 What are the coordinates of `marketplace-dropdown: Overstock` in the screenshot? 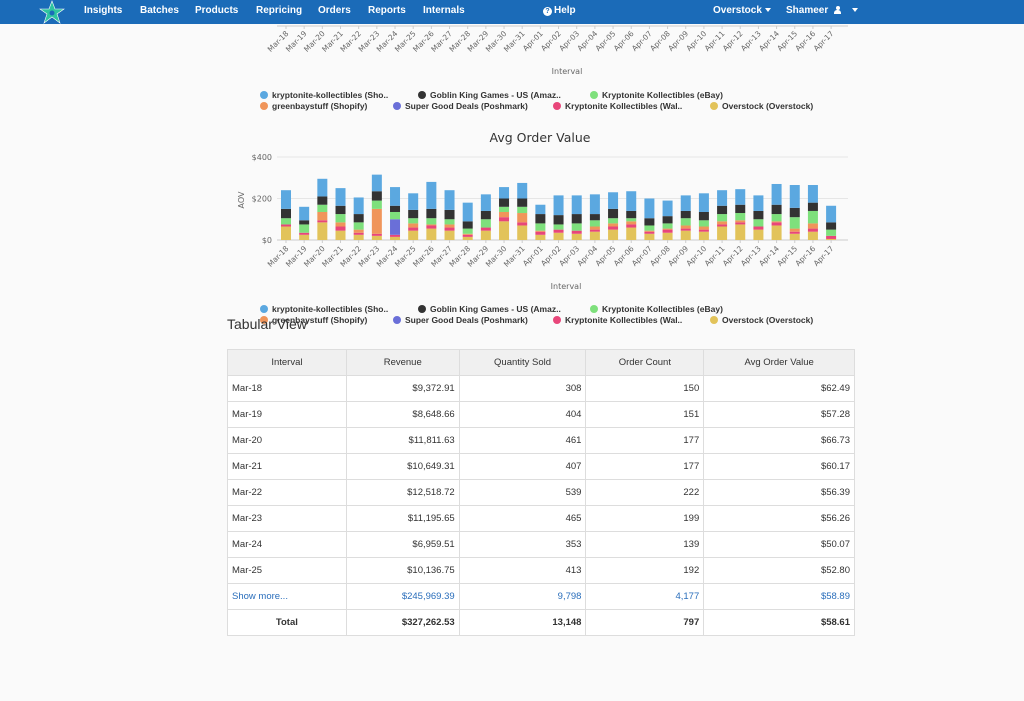 It's located at (742, 10).